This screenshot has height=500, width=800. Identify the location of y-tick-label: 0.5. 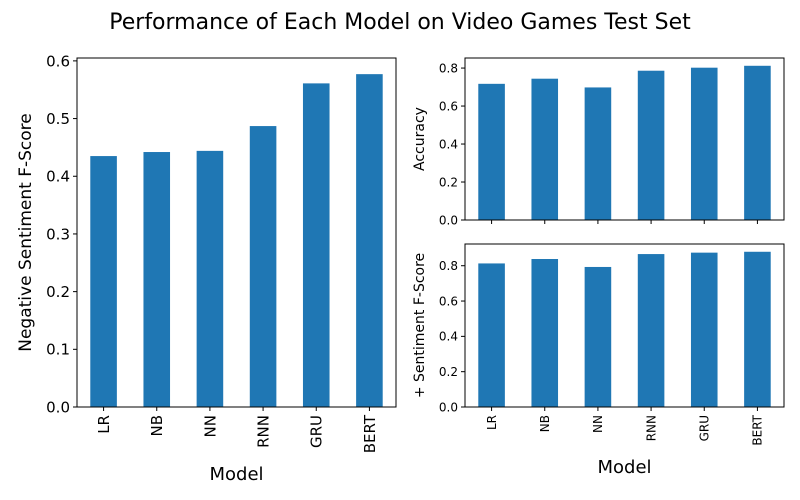
(58, 119).